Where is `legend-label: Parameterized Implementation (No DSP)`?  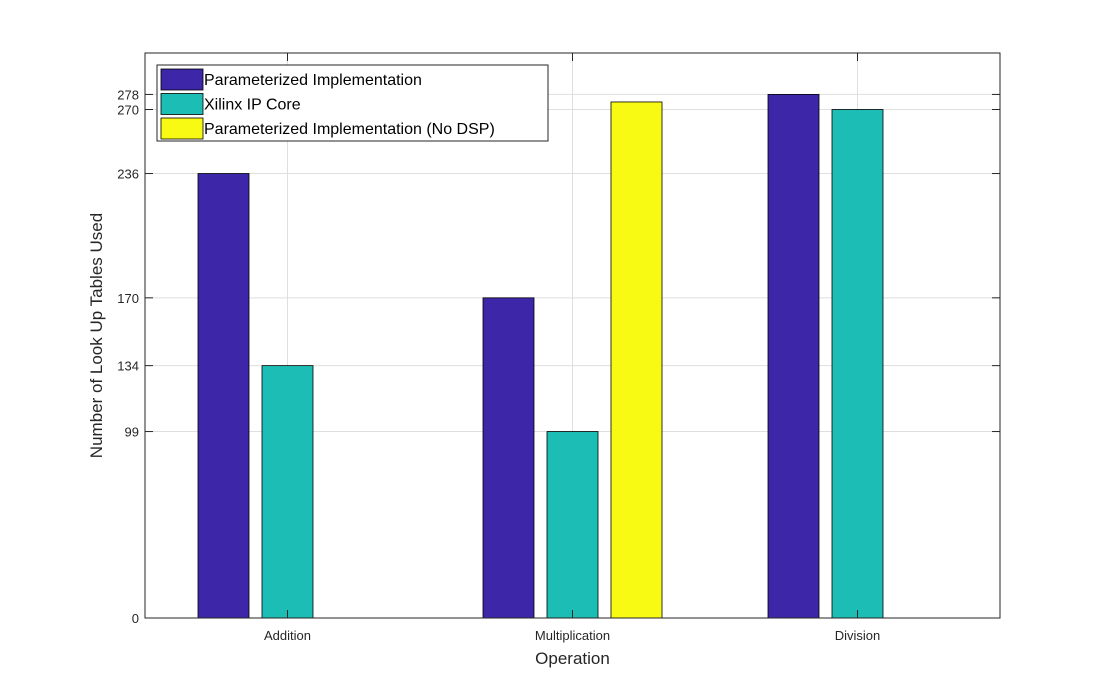 legend-label: Parameterized Implementation (No DSP) is located at coordinates (349, 129).